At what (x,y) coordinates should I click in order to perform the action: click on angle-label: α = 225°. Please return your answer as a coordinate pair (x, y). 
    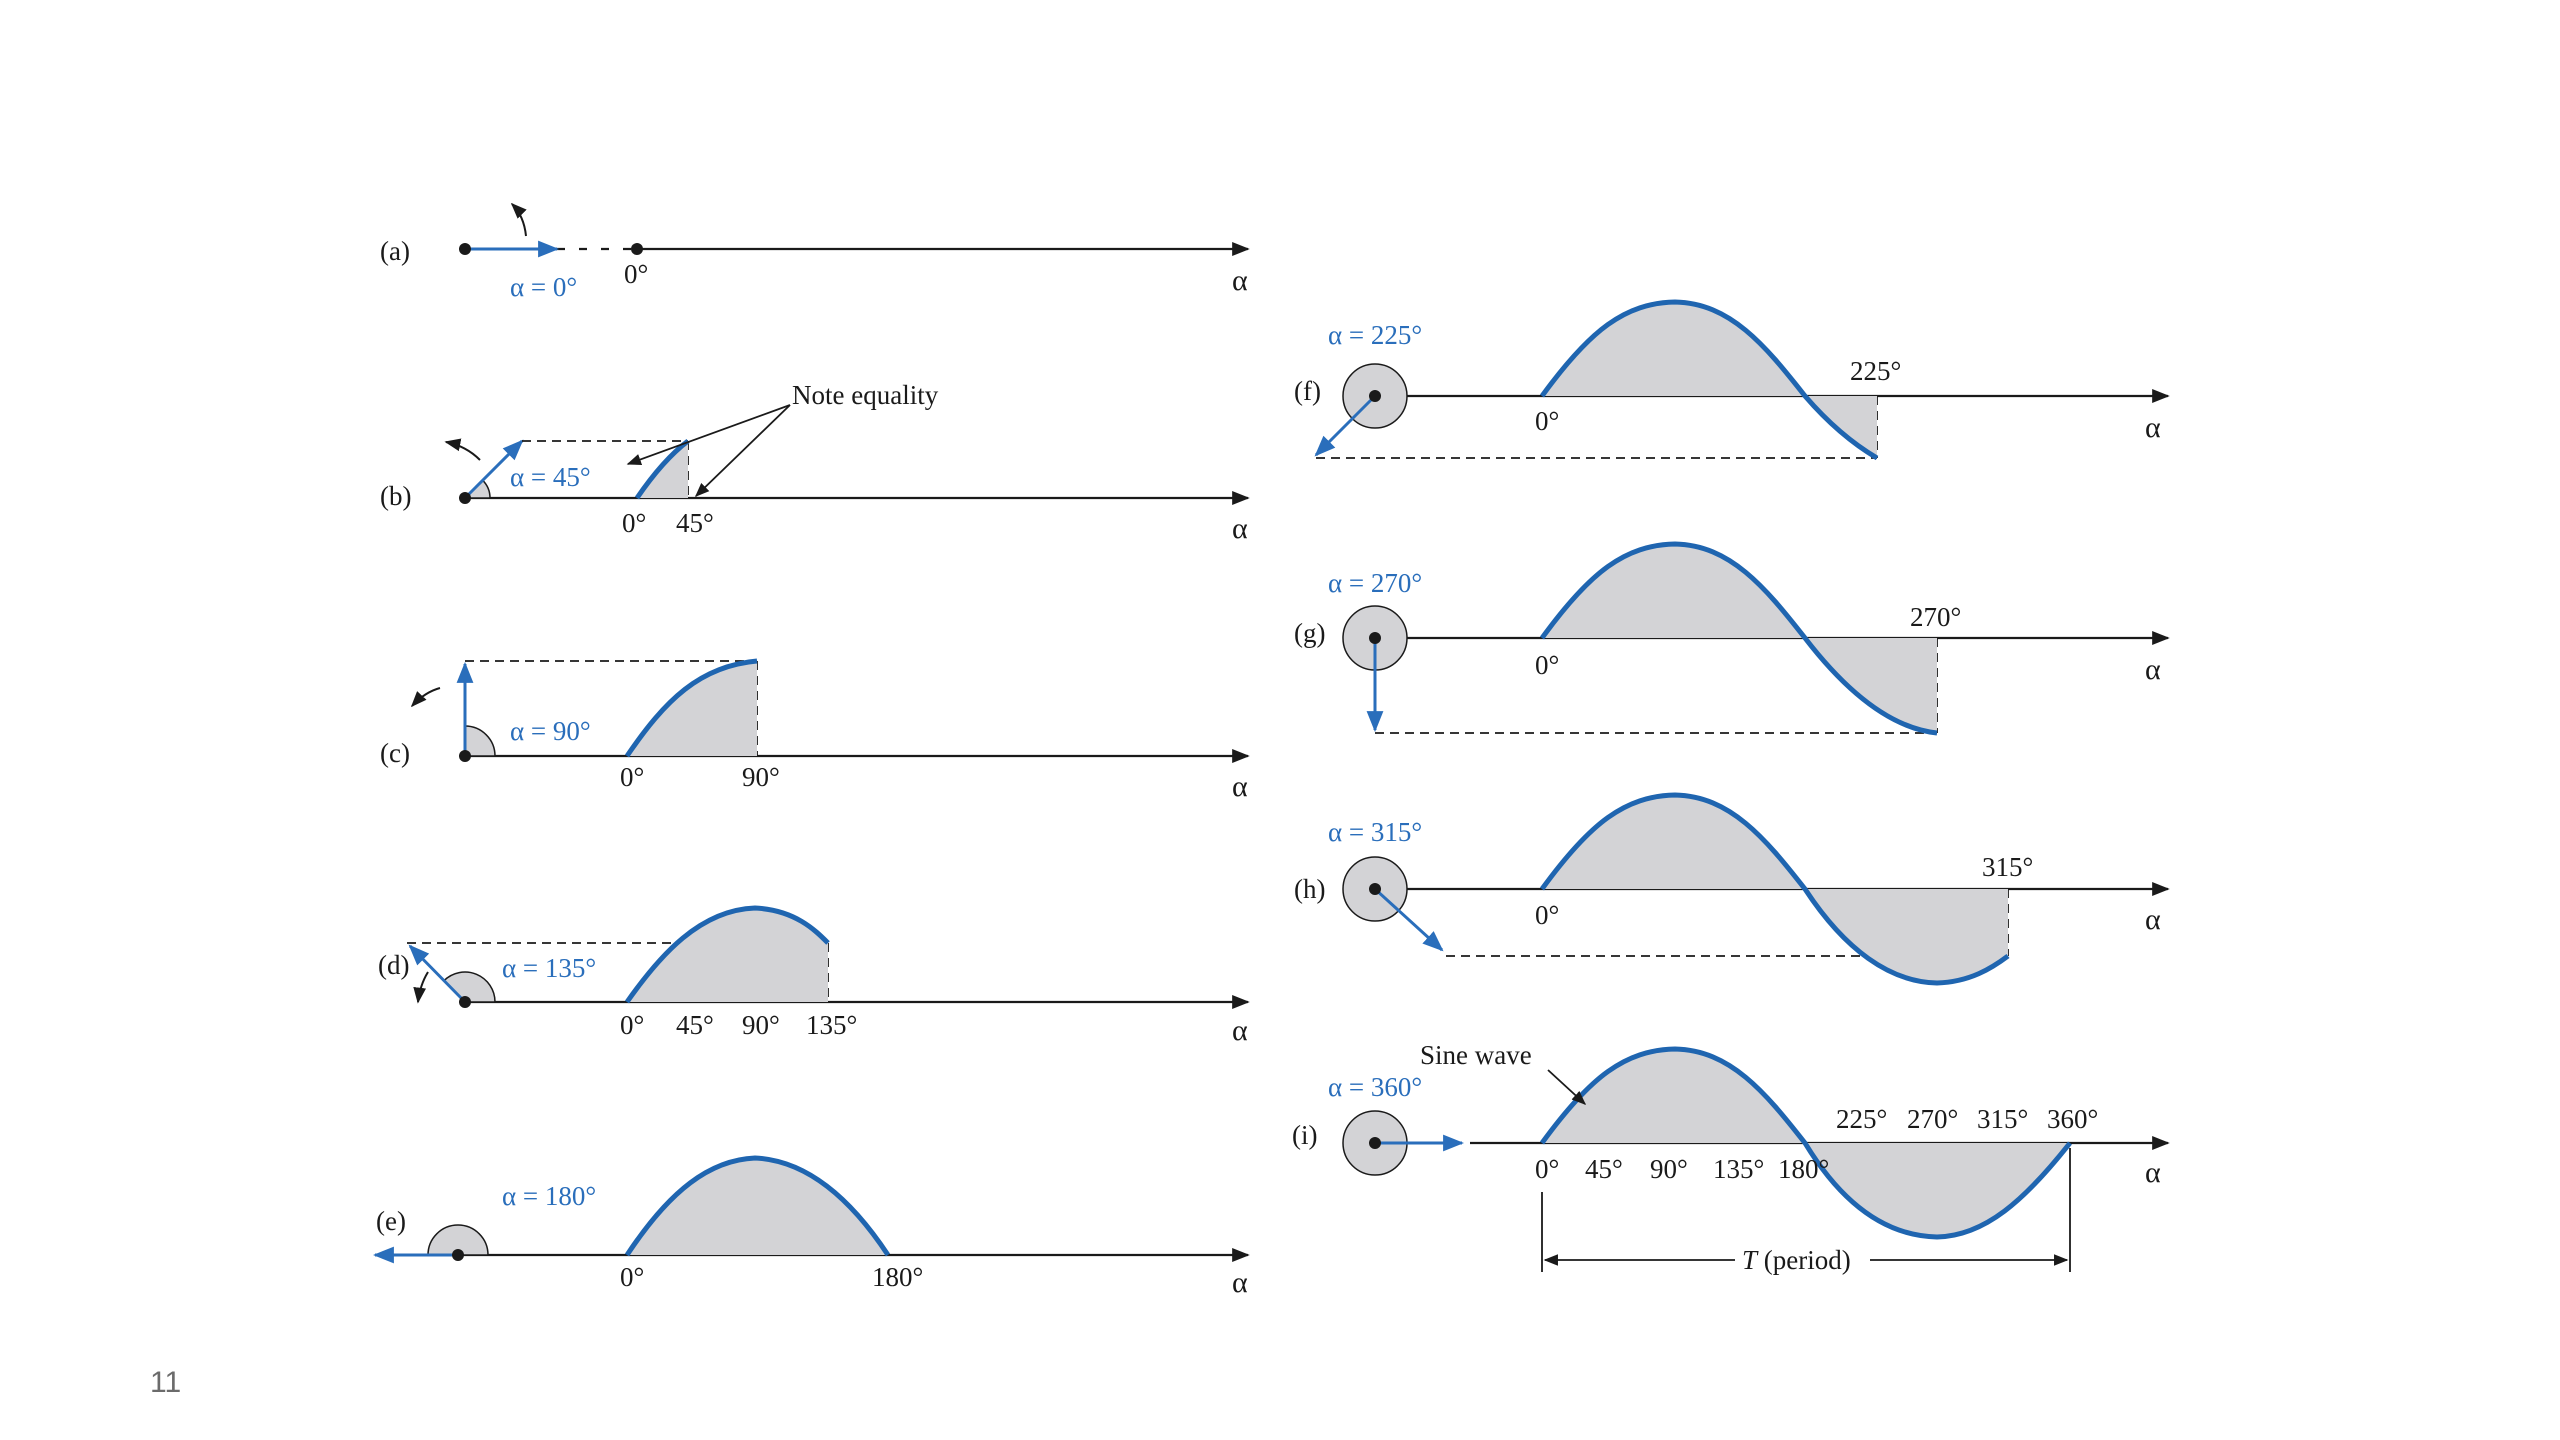
    Looking at the image, I should click on (1375, 335).